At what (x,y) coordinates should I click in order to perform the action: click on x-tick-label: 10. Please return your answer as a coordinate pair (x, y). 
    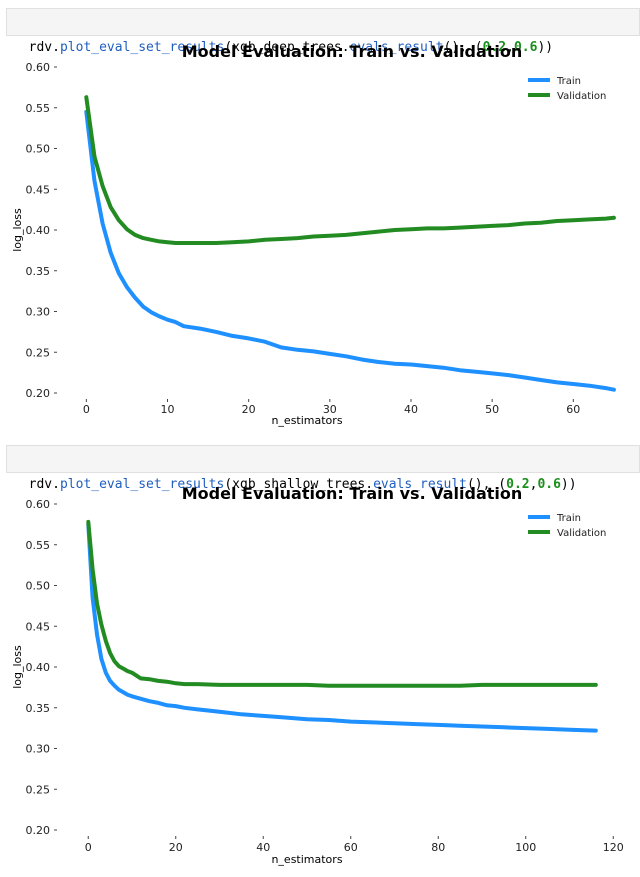
    Looking at the image, I should click on (168, 409).